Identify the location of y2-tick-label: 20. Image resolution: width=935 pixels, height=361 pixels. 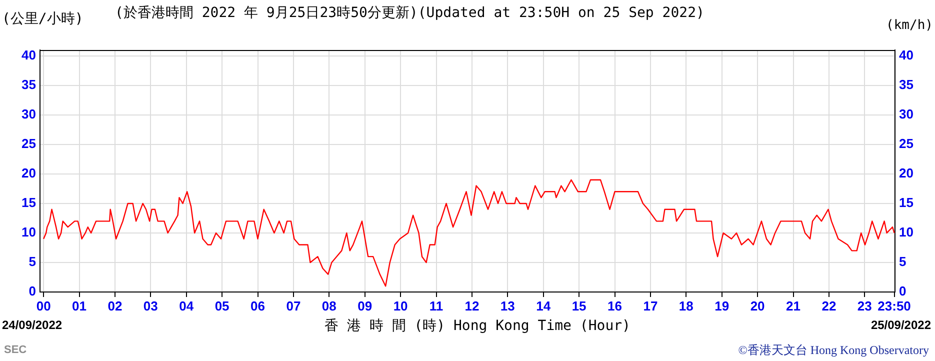
(906, 173).